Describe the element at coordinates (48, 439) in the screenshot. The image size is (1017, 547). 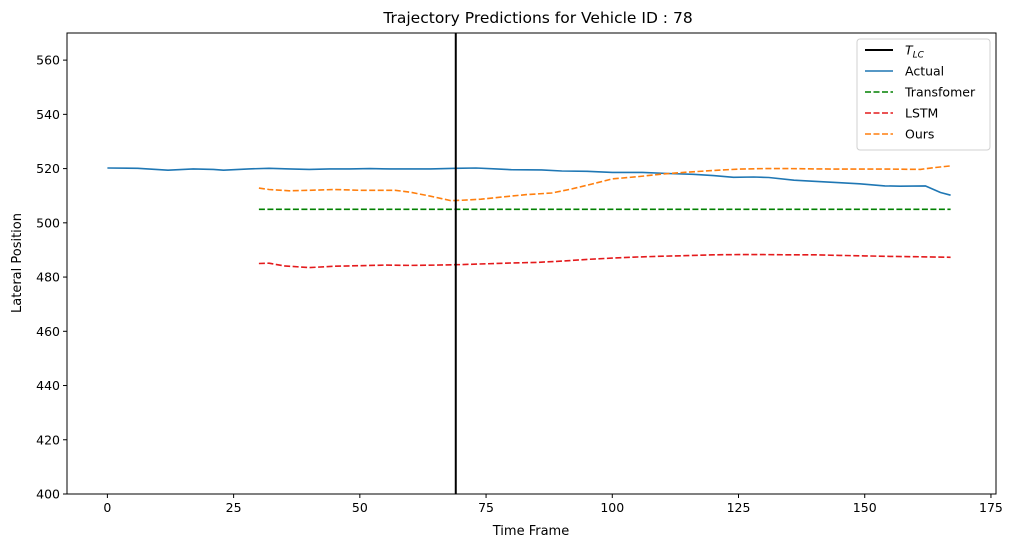
I see `y-tick-label: 420` at that location.